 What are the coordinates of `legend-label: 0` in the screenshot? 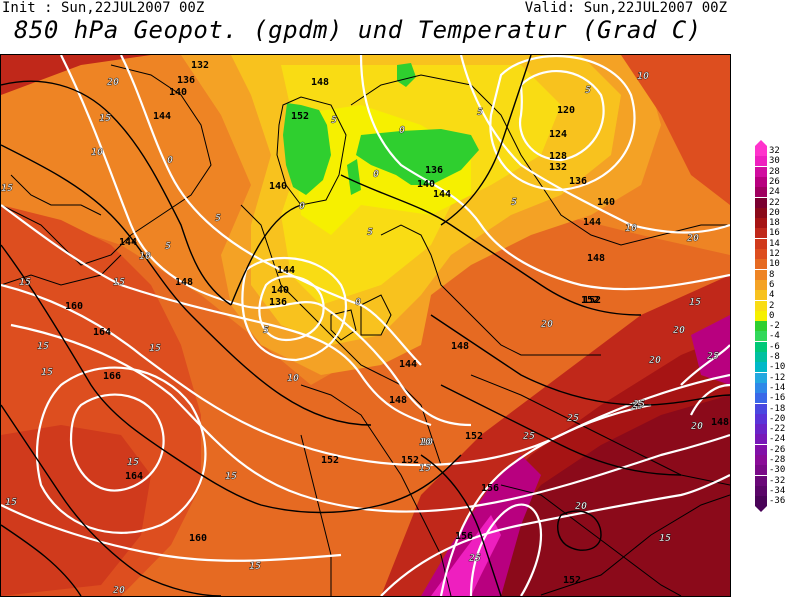 It's located at (772, 315).